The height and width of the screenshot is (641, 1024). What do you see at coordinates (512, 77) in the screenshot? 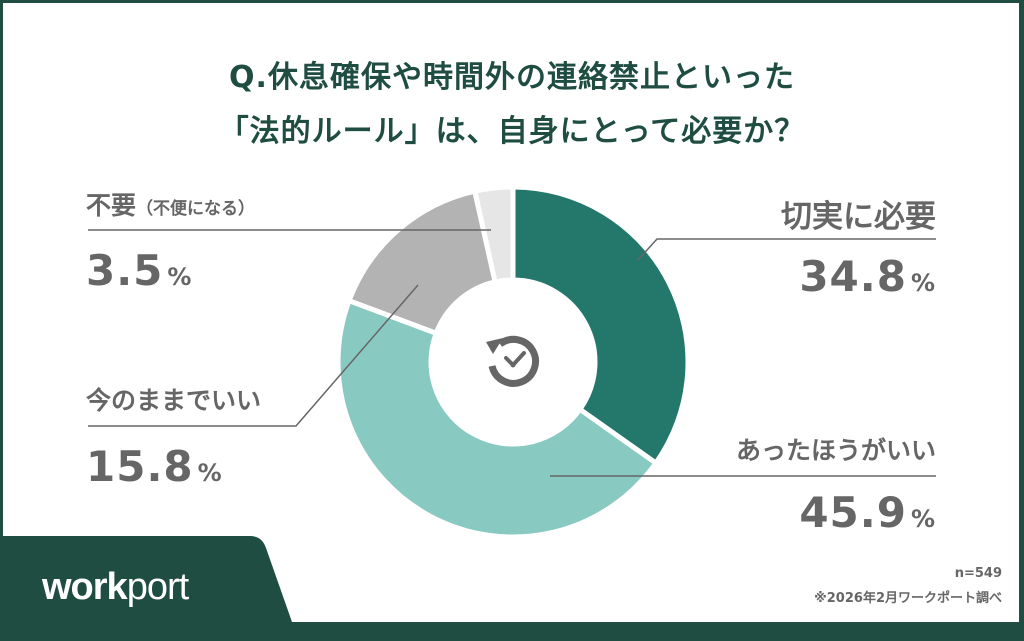
I see `chart-title-line-1: Q.休息確保や時間外の連絡禁止といった` at bounding box center [512, 77].